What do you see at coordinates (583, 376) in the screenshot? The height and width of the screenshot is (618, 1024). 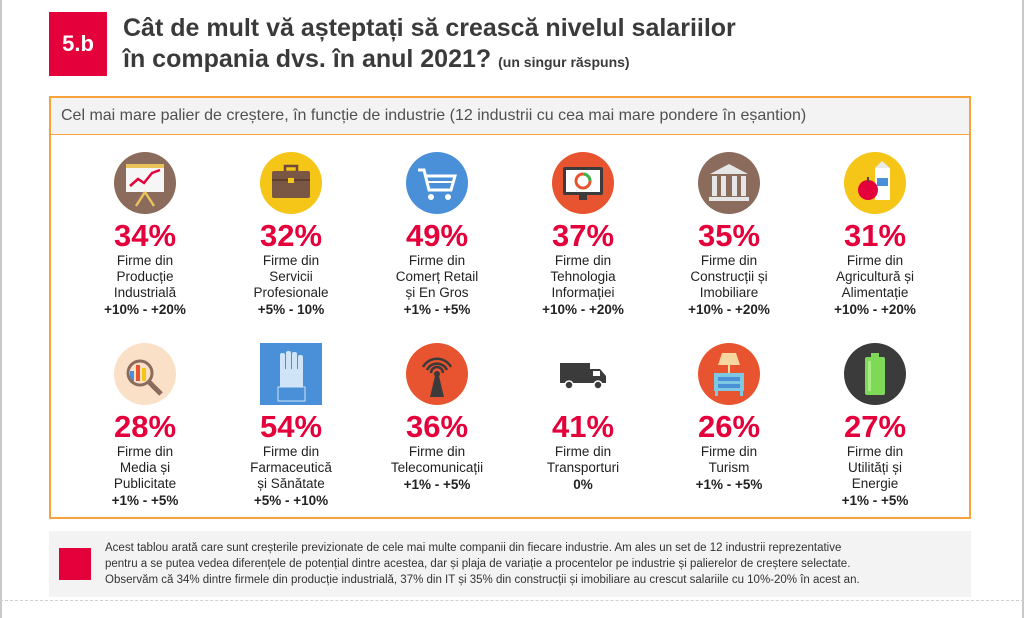 I see `truck-icon` at bounding box center [583, 376].